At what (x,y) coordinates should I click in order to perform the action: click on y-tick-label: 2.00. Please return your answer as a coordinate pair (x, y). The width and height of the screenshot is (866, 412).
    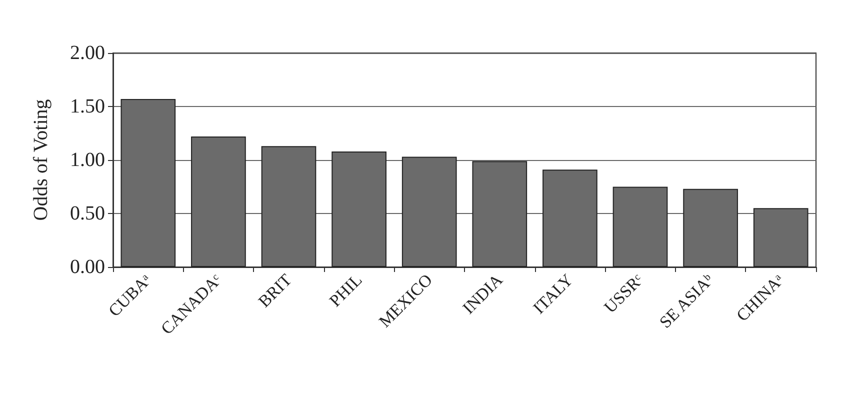
    Looking at the image, I should click on (87, 53).